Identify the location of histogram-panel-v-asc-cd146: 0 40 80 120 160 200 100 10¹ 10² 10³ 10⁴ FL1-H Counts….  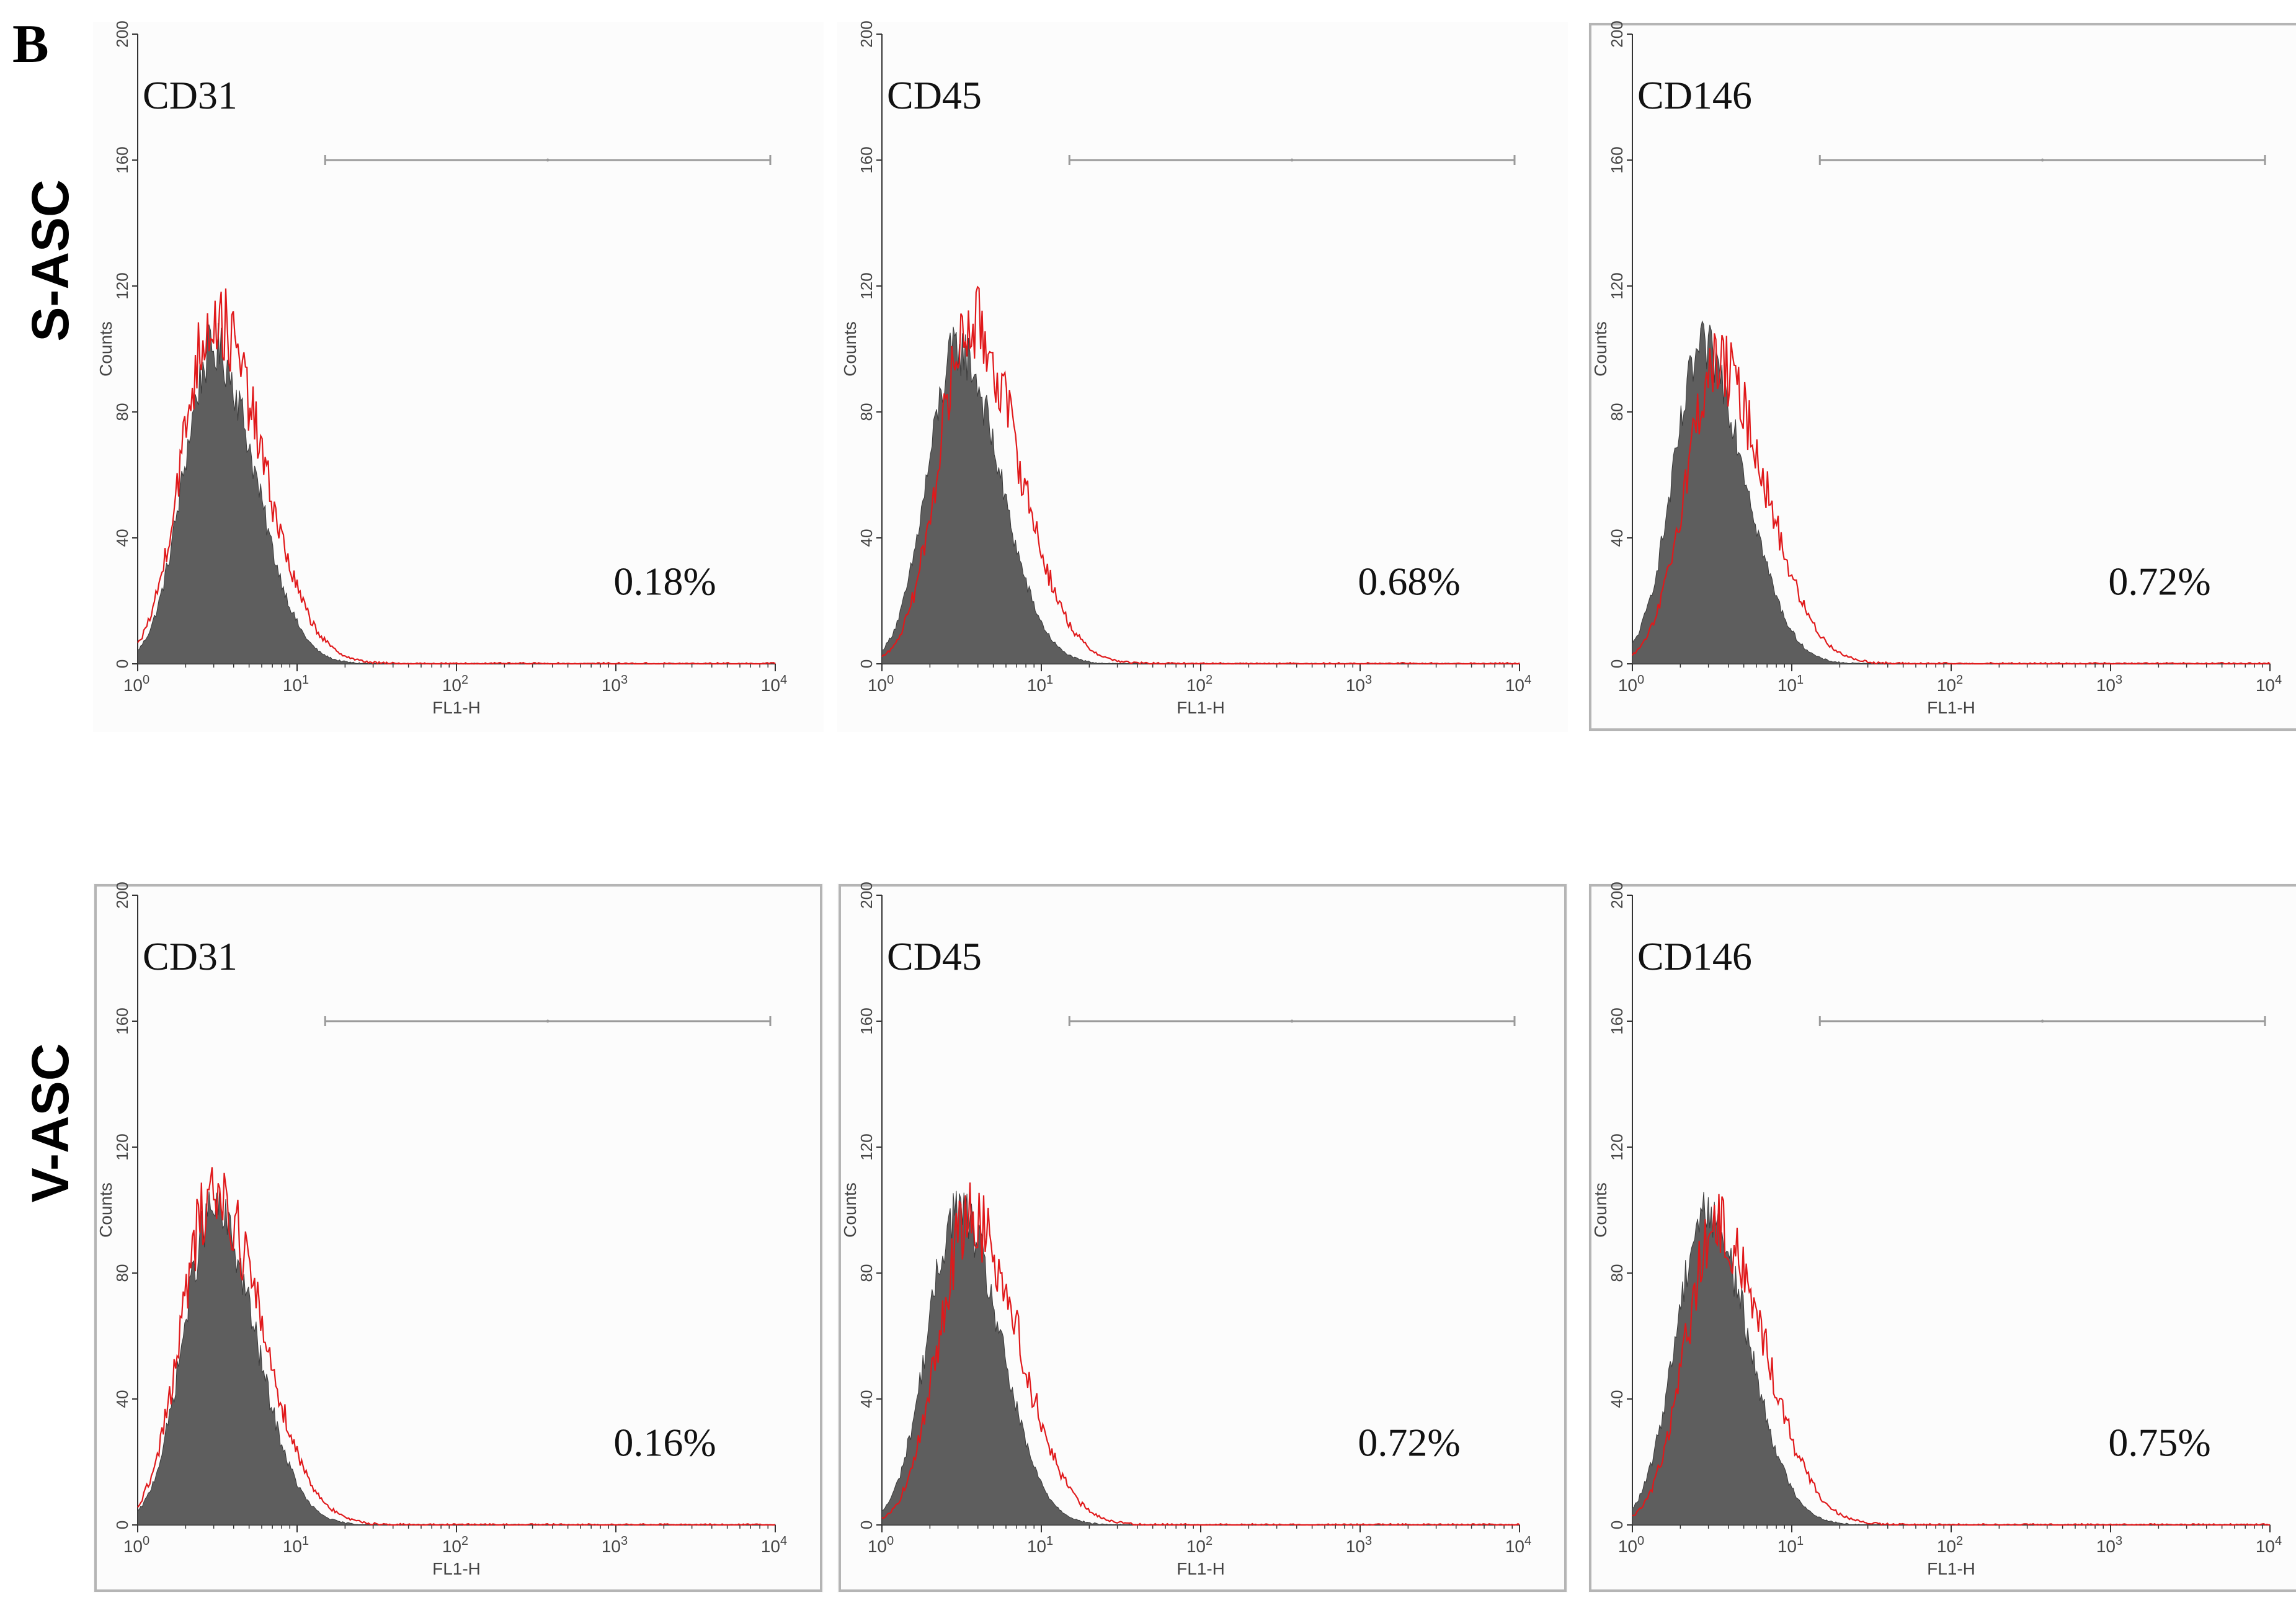
(1942, 1237).